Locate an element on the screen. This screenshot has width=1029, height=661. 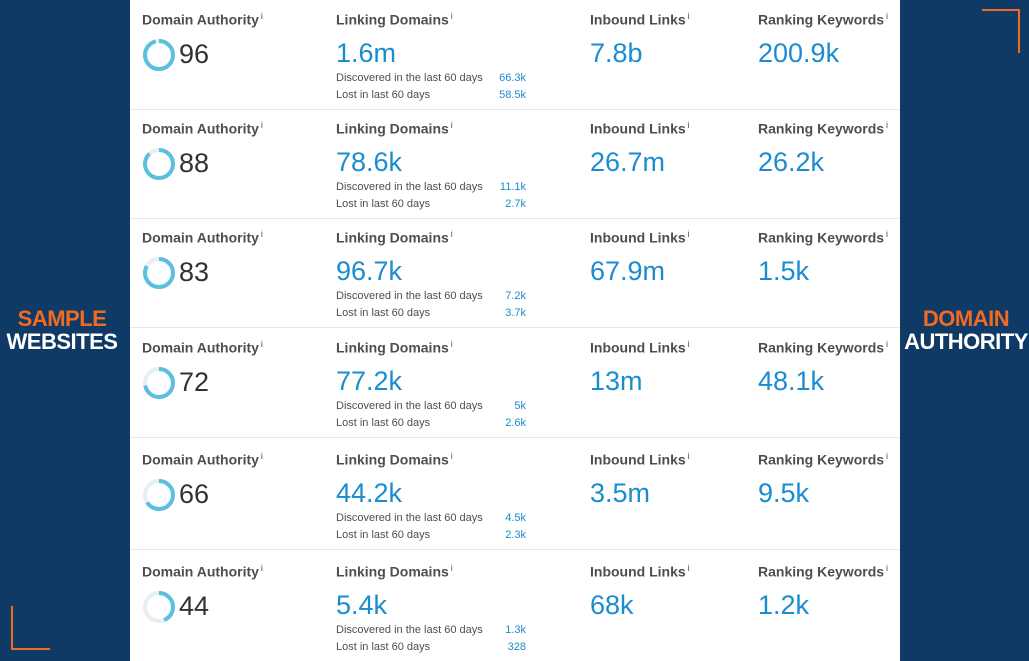
lost-value: 3.7k is located at coordinates (515, 313).